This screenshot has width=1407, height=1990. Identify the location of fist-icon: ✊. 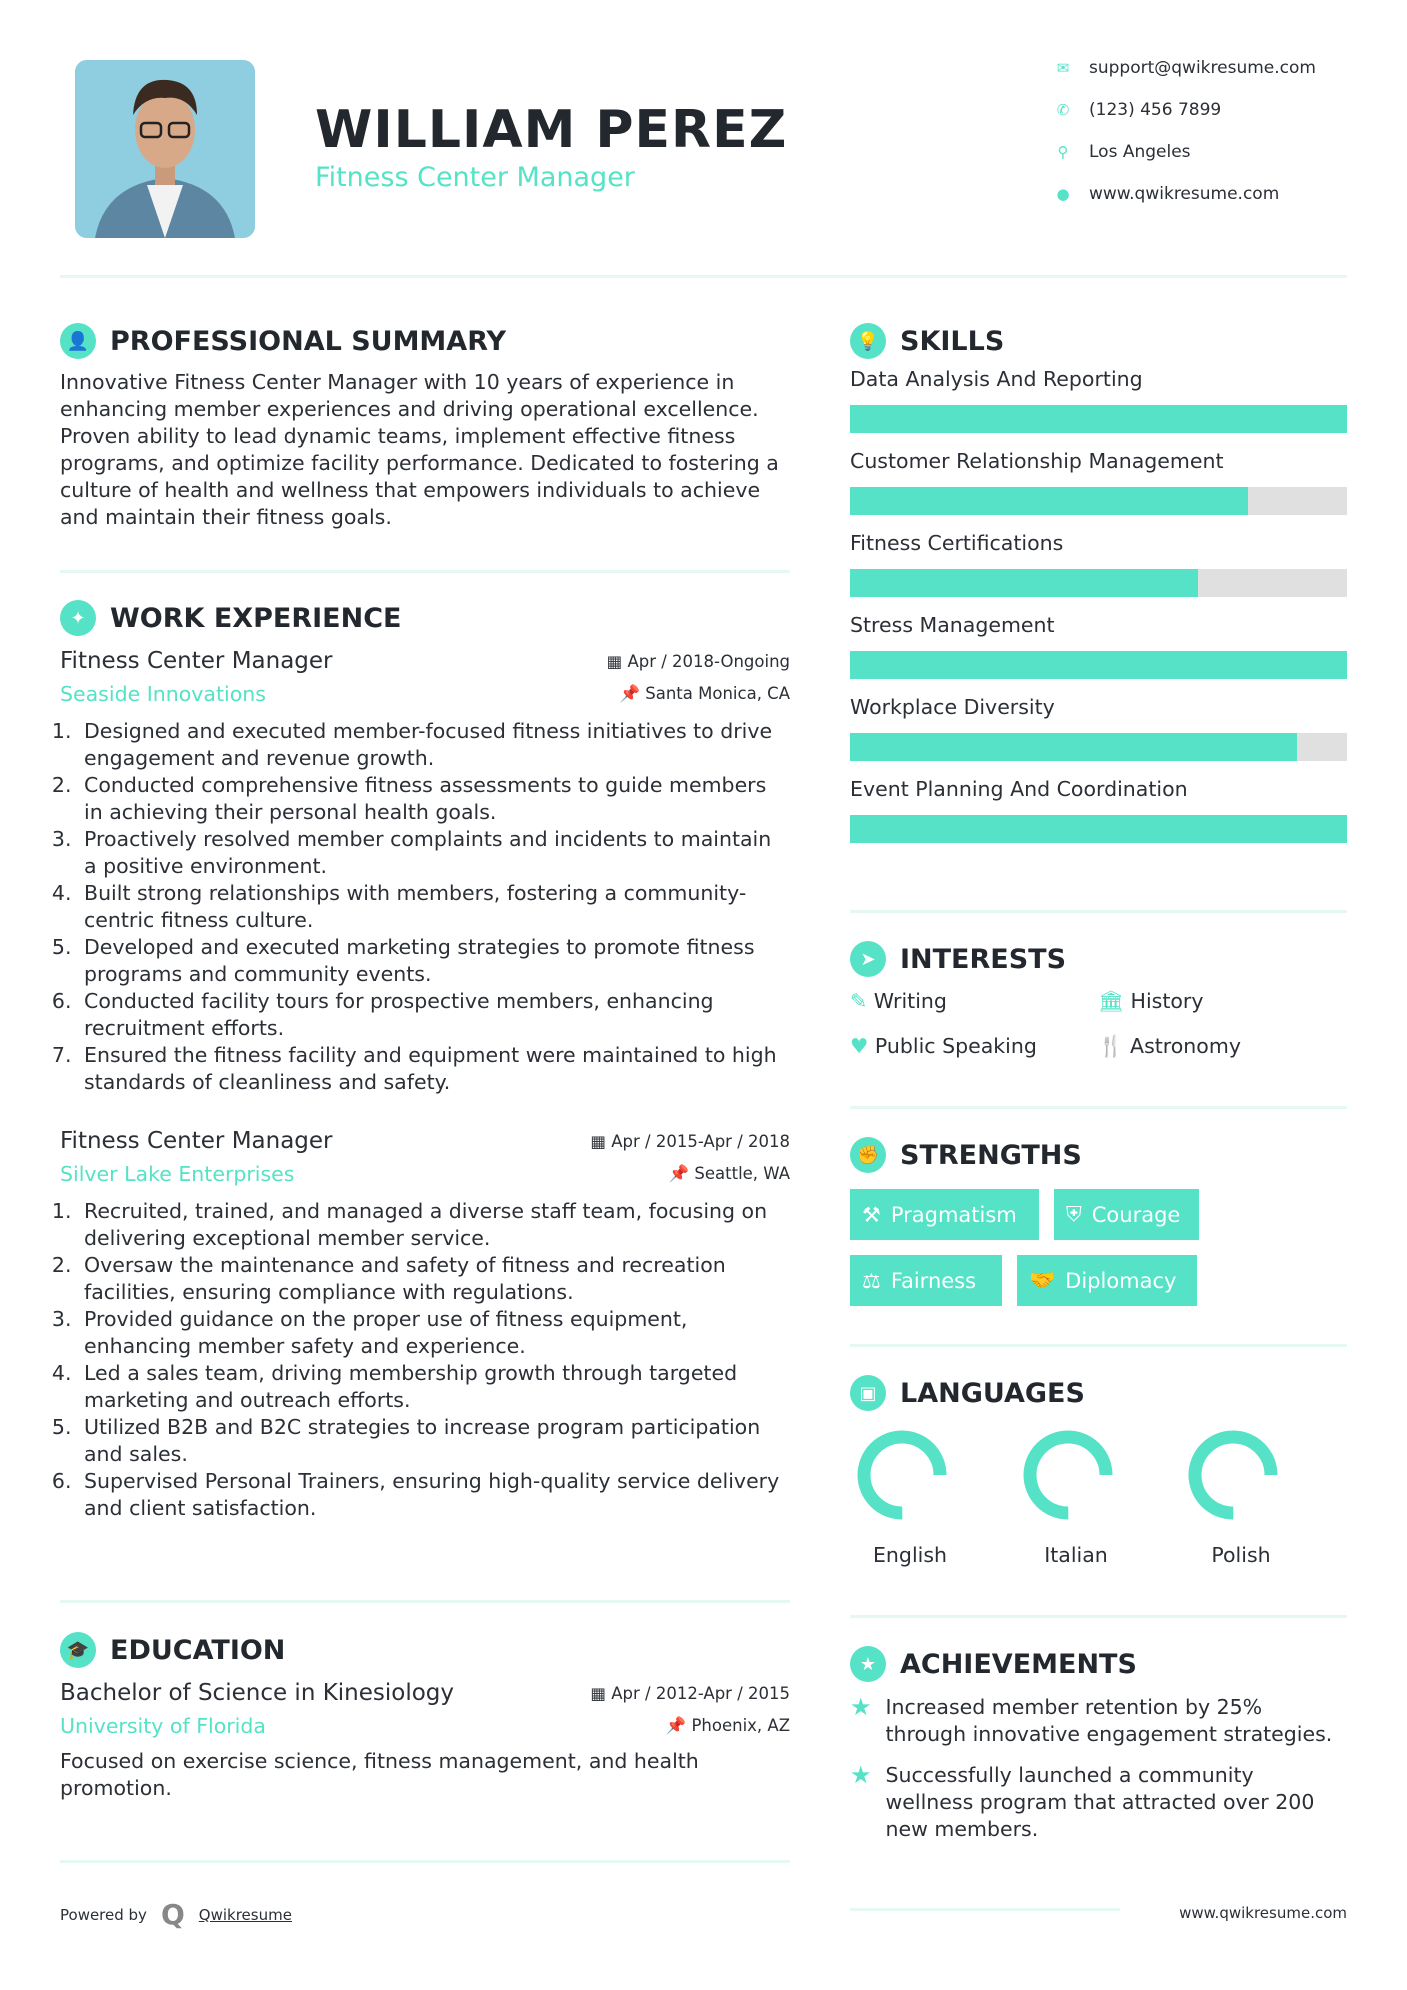
(868, 1155).